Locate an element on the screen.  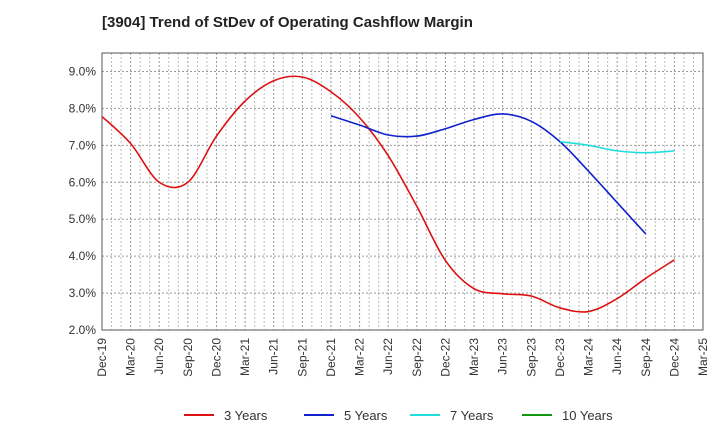
x-tick-label: Dec-24 is located at coordinates (674, 357).